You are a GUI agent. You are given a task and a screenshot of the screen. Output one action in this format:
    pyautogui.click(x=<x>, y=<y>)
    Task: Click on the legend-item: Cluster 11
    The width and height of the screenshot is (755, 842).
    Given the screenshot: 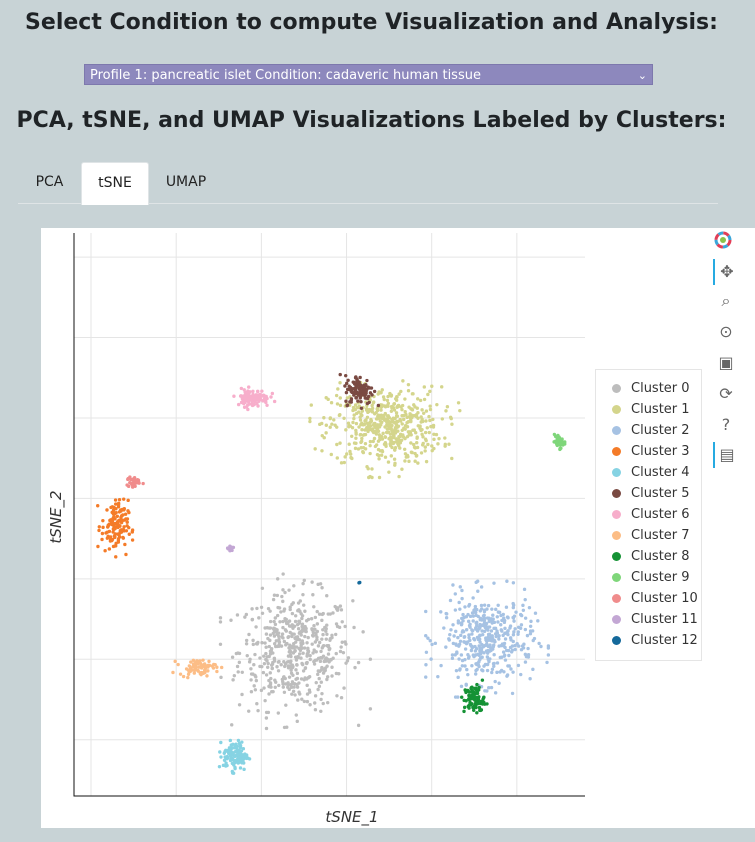 What is the action you would take?
    pyautogui.click(x=648, y=619)
    